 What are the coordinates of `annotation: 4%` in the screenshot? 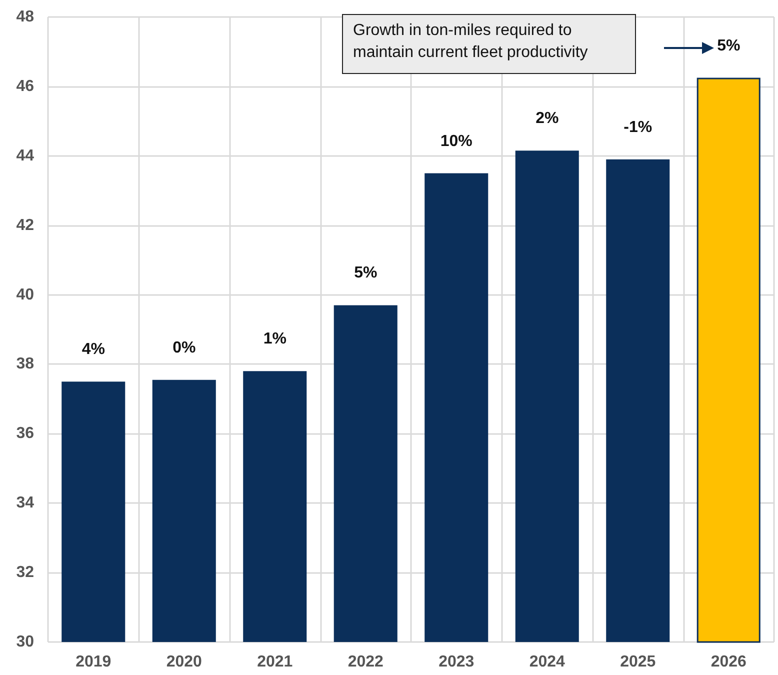 It's located at (93, 349).